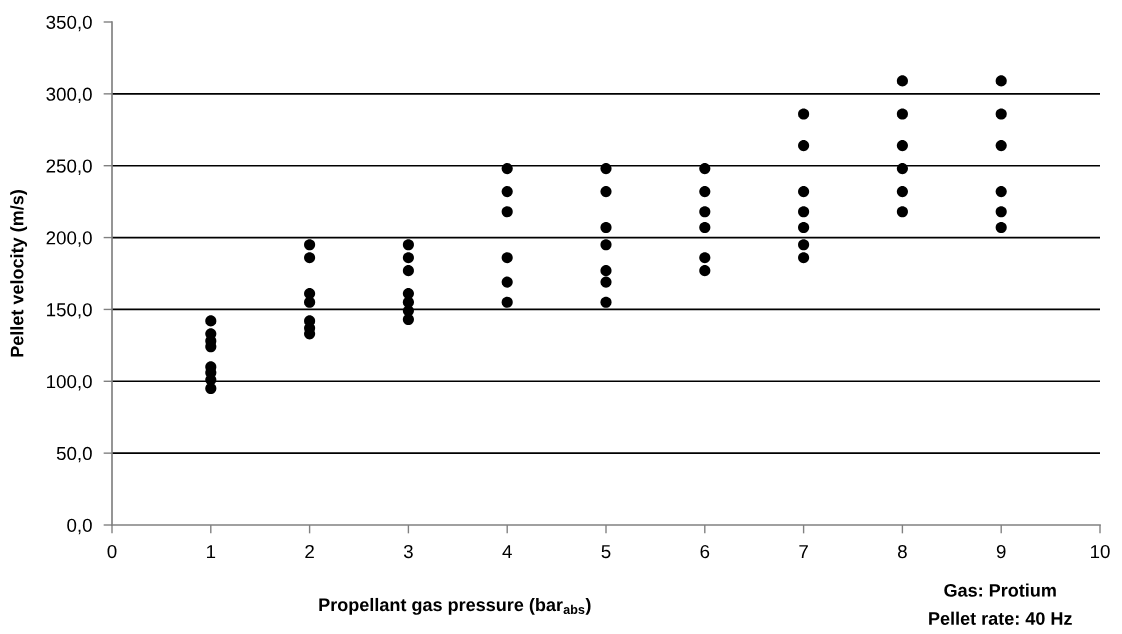 The width and height of the screenshot is (1122, 634). Describe the element at coordinates (309, 551) in the screenshot. I see `x-tick-label: 2` at that location.